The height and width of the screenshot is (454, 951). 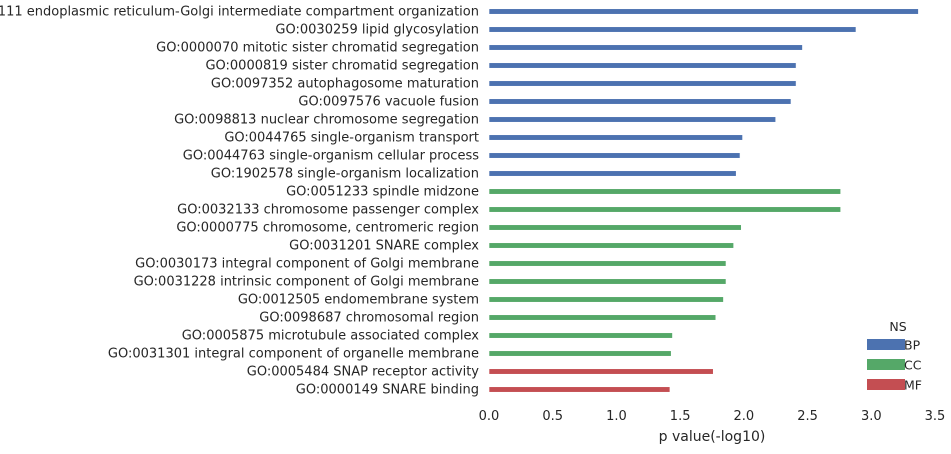 I want to click on x-tick-label: 3.0, so click(x=871, y=416).